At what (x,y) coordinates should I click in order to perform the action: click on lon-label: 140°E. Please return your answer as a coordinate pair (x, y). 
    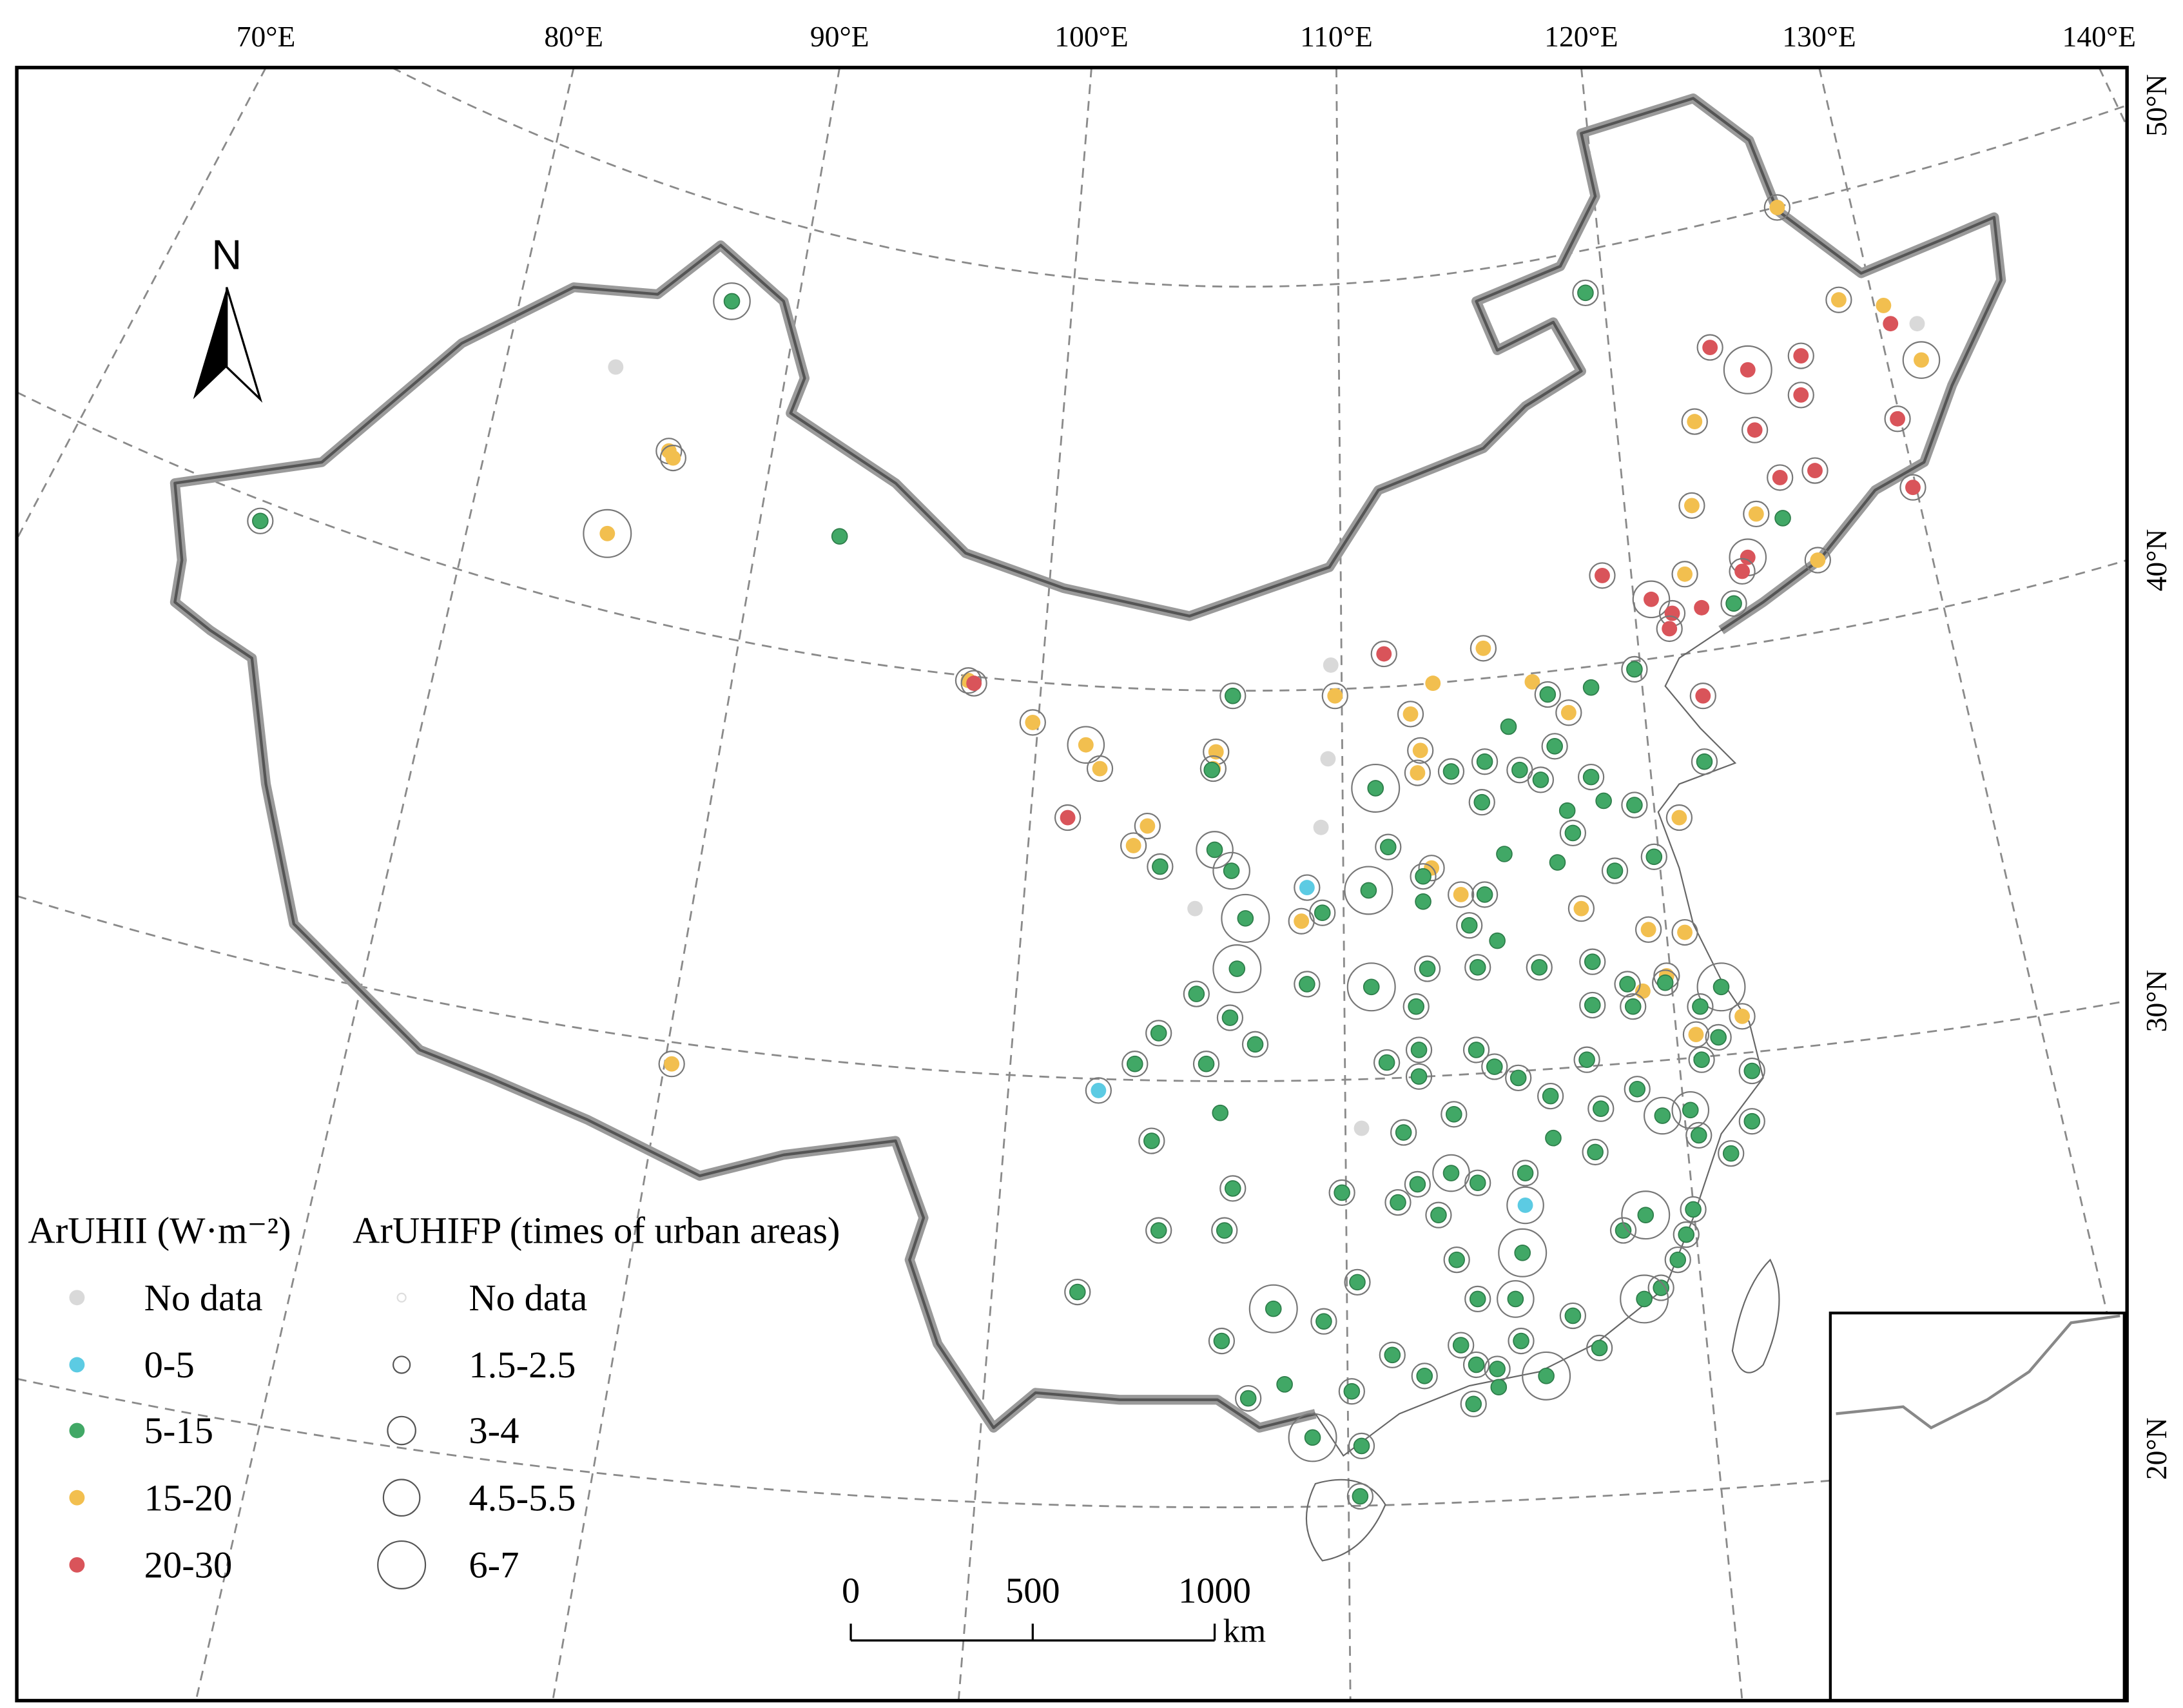
    Looking at the image, I should click on (2099, 36).